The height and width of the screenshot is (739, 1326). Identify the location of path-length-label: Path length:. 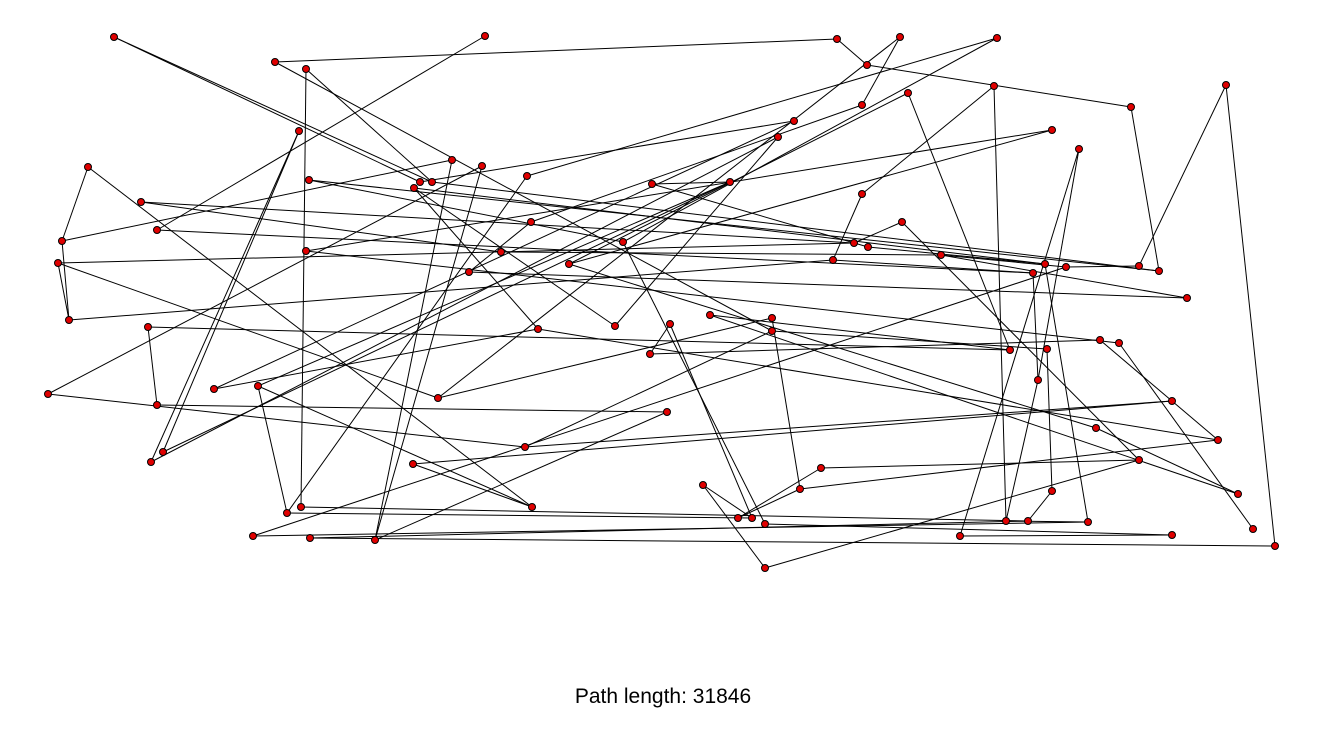
(630, 696).